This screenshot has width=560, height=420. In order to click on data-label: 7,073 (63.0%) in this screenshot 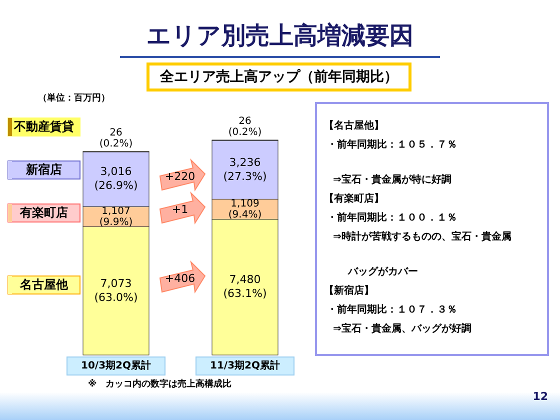, I will do `click(116, 290)`.